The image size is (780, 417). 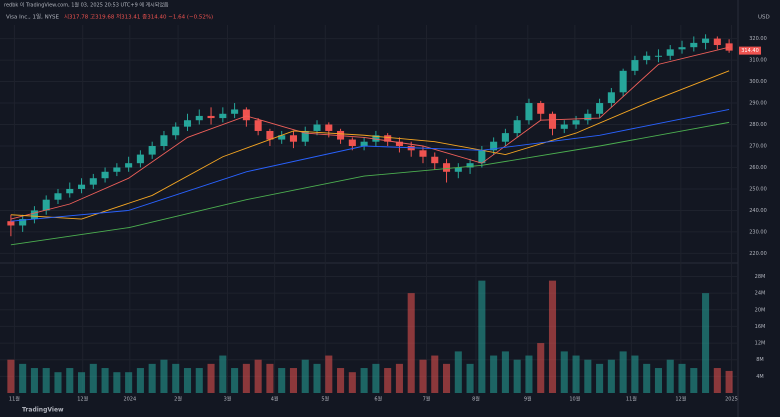 What do you see at coordinates (758, 82) in the screenshot?
I see `y-tick-label: 300.00` at bounding box center [758, 82].